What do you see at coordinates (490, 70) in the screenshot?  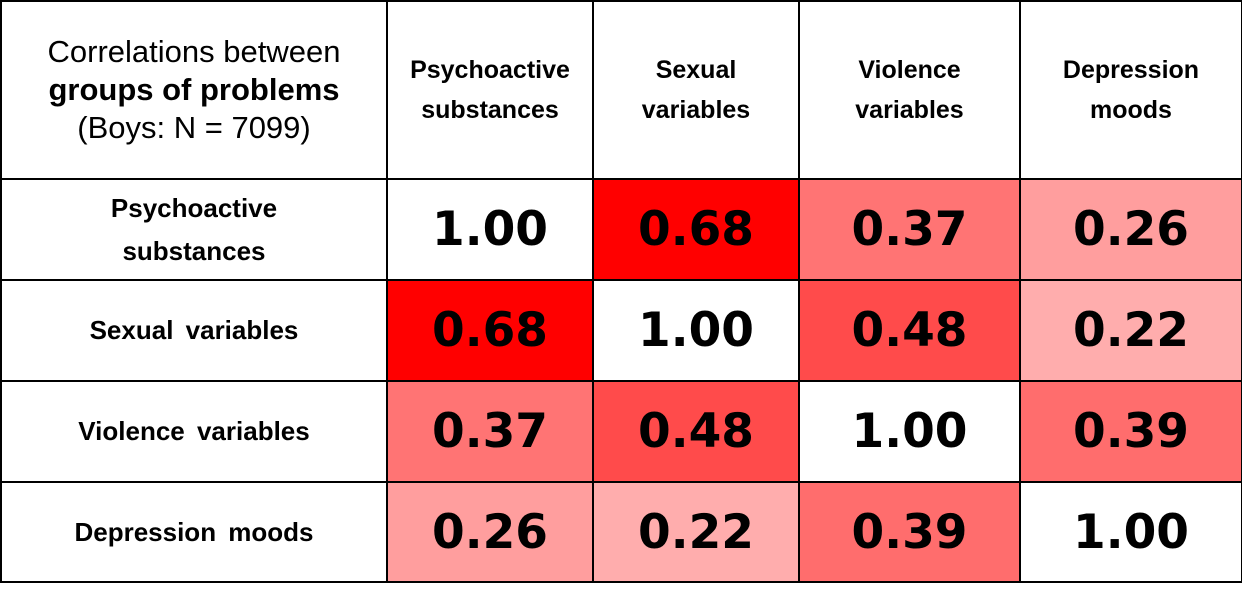 I see `column-header-line-1: Psychoactive` at bounding box center [490, 70].